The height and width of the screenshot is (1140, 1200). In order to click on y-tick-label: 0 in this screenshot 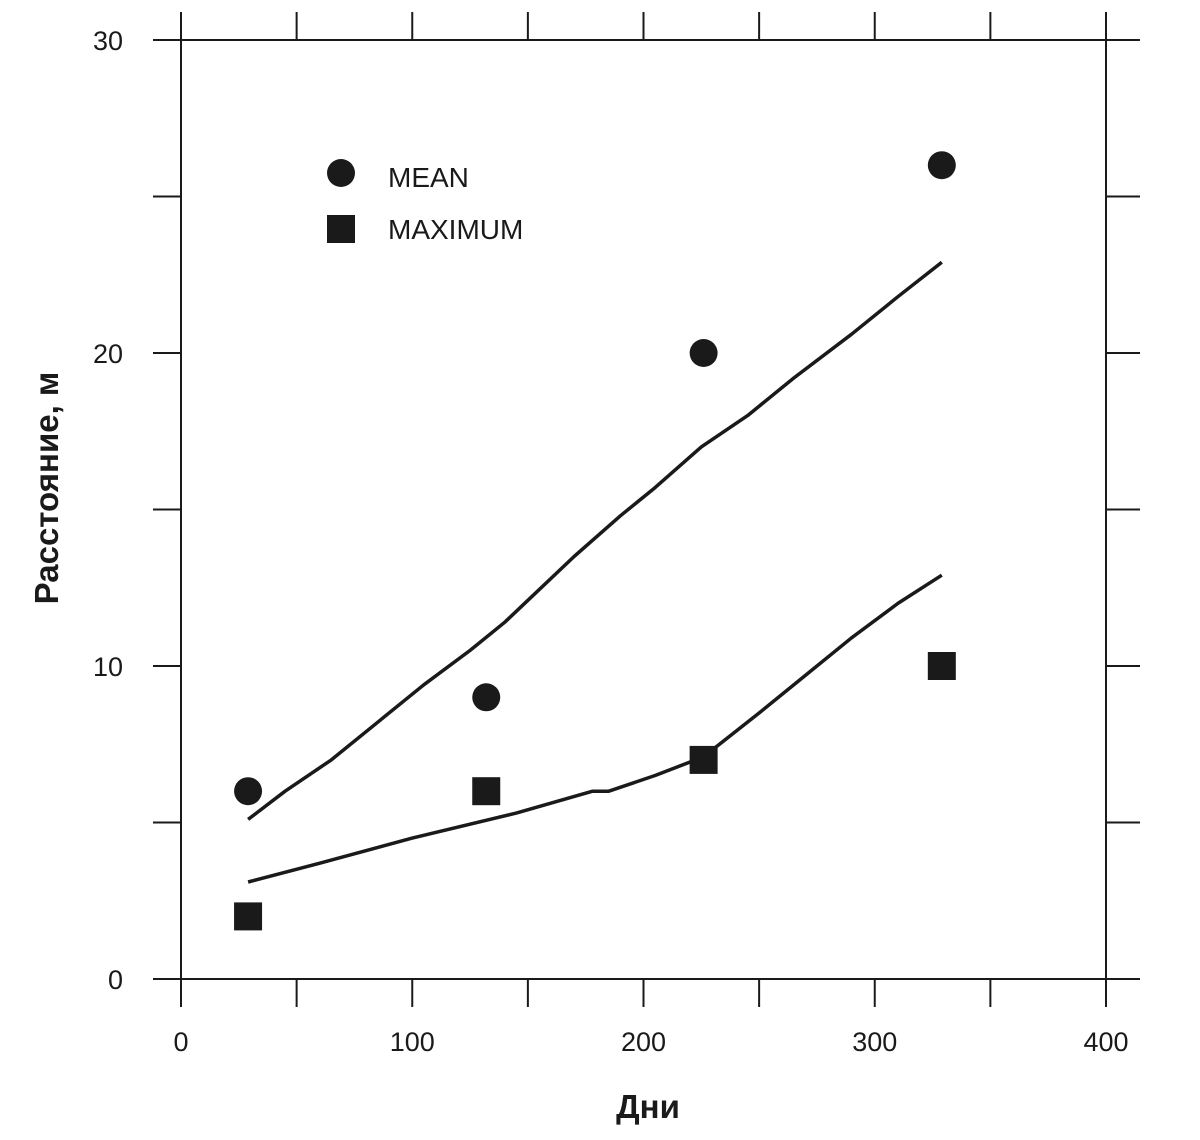, I will do `click(115, 980)`.